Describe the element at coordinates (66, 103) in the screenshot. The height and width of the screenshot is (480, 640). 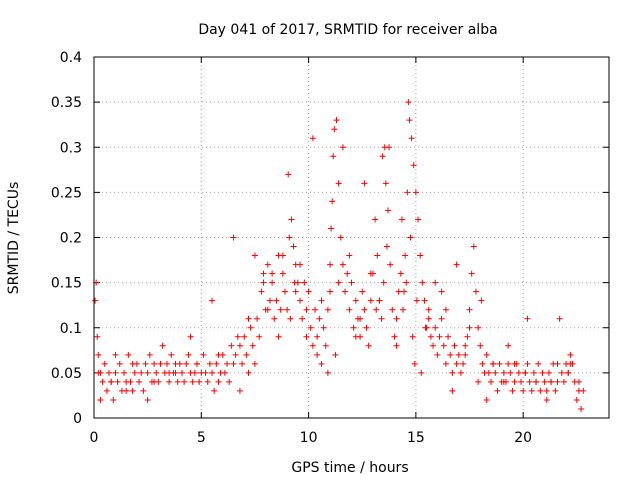
I see `y-tick-label: 0.35` at that location.